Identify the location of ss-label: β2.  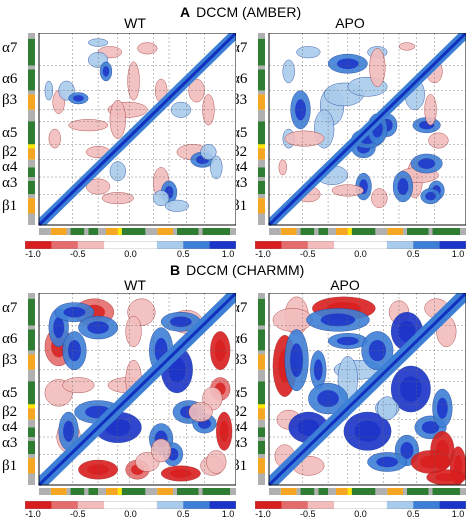
(10, 412).